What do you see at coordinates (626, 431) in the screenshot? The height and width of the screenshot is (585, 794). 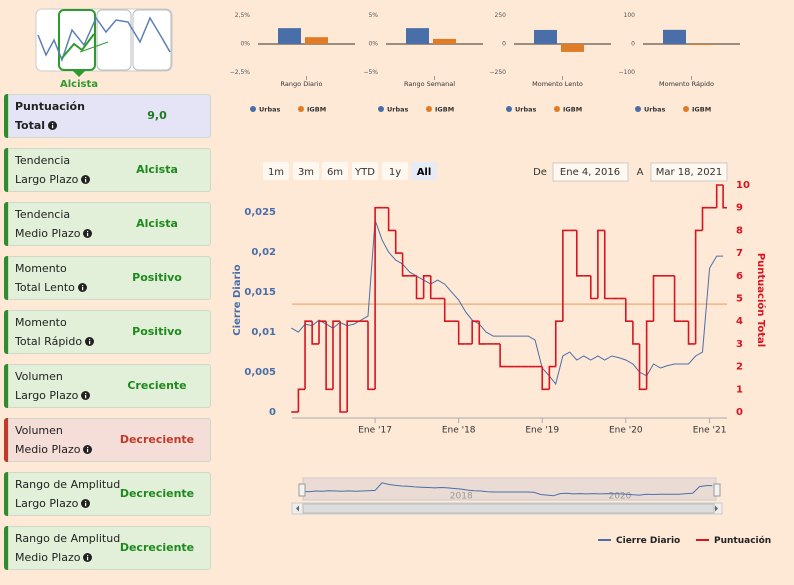 I see `x-tick-label: Ene '20` at bounding box center [626, 431].